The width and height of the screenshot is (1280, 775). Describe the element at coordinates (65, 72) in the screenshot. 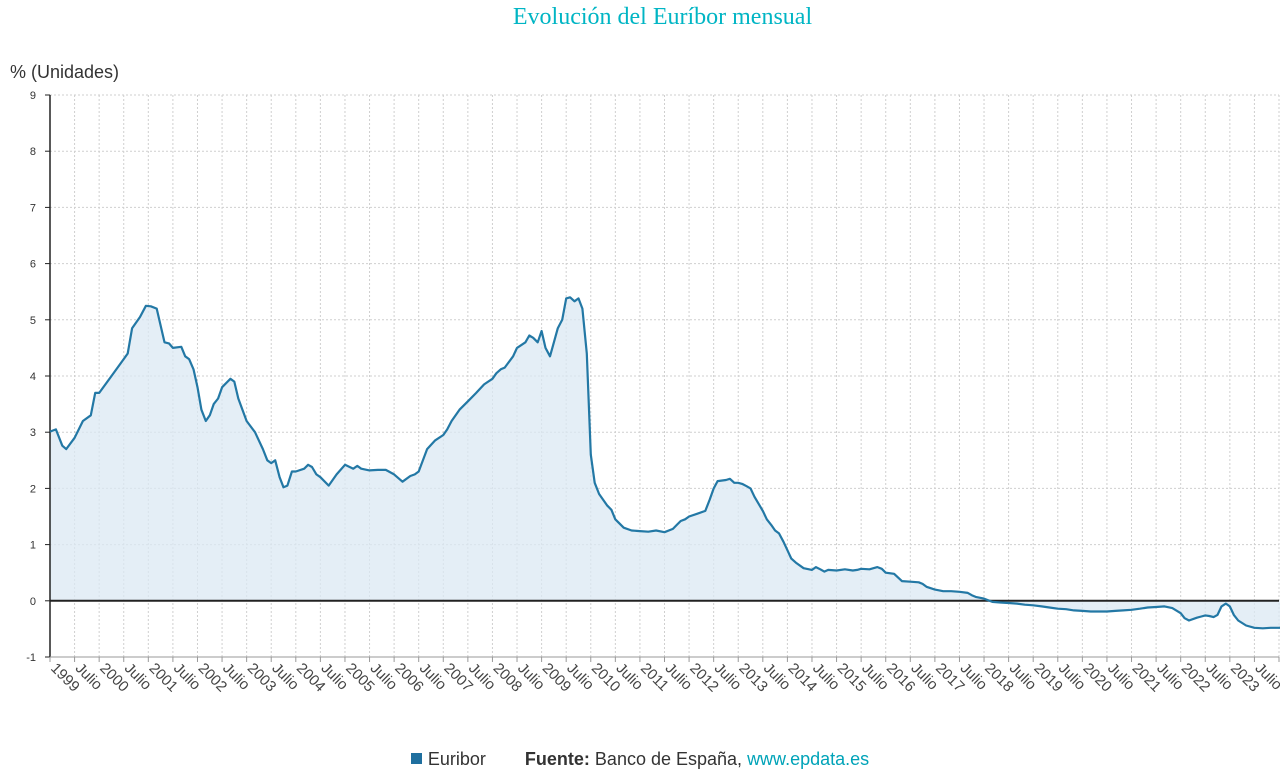

I see `y-axis-unit-label: % (Unidades)` at that location.